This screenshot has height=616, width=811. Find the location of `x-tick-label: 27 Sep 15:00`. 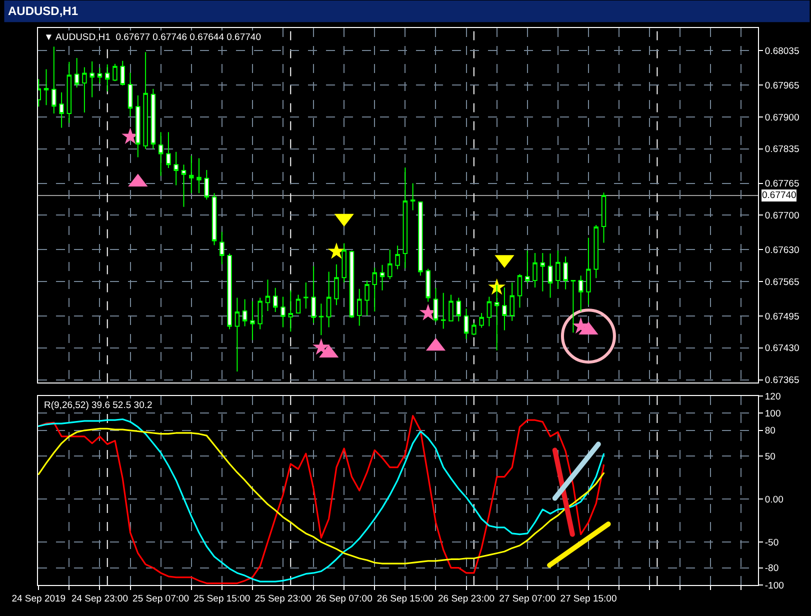

x-tick-label: 27 Sep 15:00 is located at coordinates (588, 598).